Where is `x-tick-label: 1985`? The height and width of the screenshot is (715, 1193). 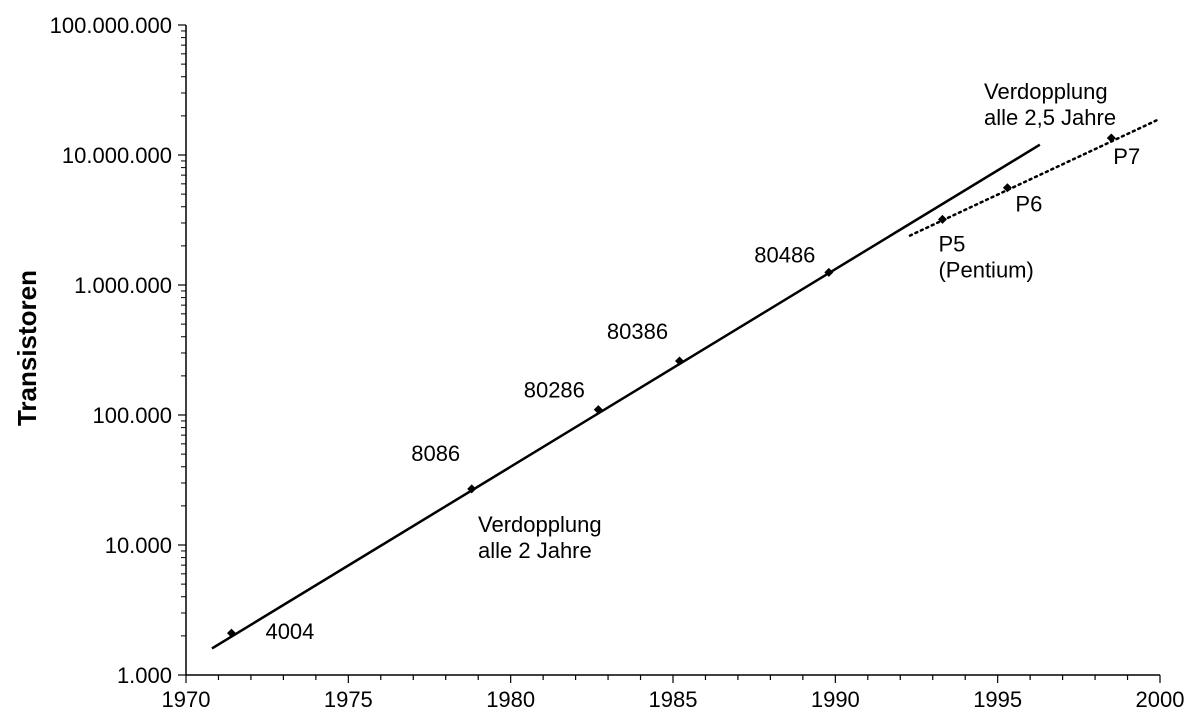
x-tick-label: 1985 is located at coordinates (673, 699).